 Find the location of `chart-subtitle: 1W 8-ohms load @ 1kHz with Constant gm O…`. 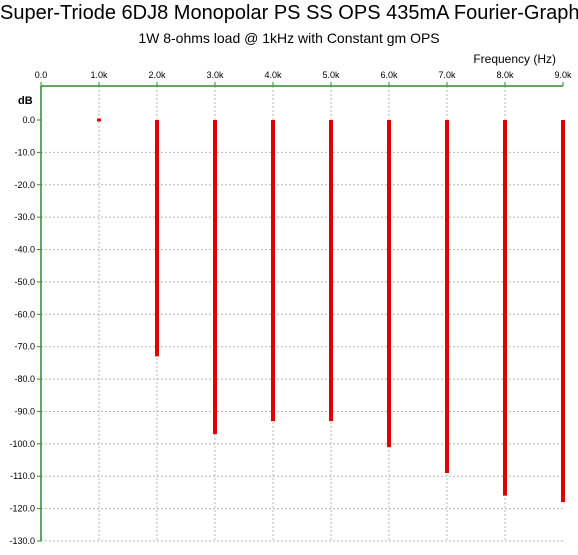

chart-subtitle: 1W 8-ohms load @ 1kHz with Constant gm O… is located at coordinates (289, 38).